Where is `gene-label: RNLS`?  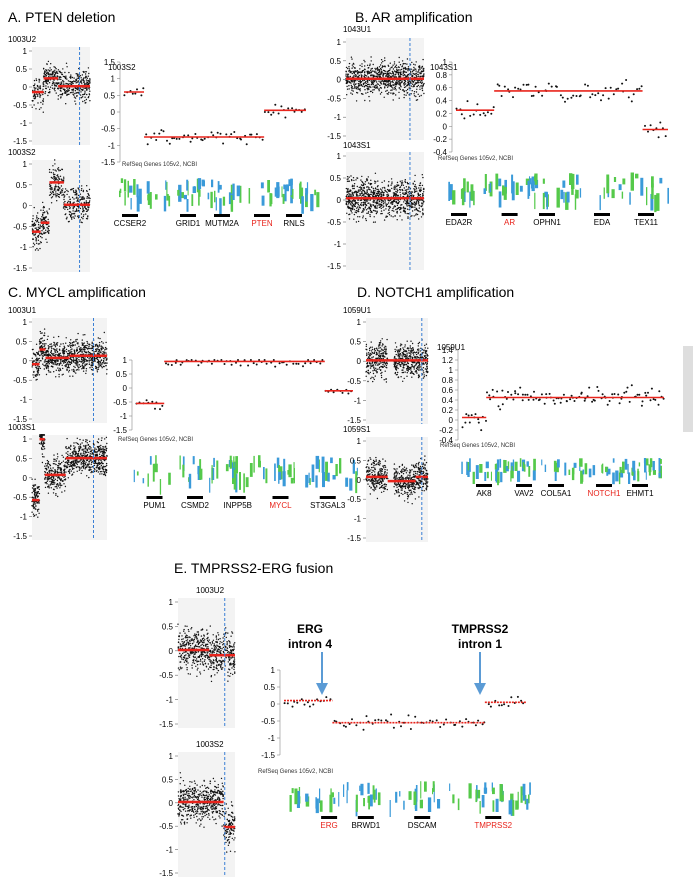
gene-label: RNLS is located at coordinates (293, 223).